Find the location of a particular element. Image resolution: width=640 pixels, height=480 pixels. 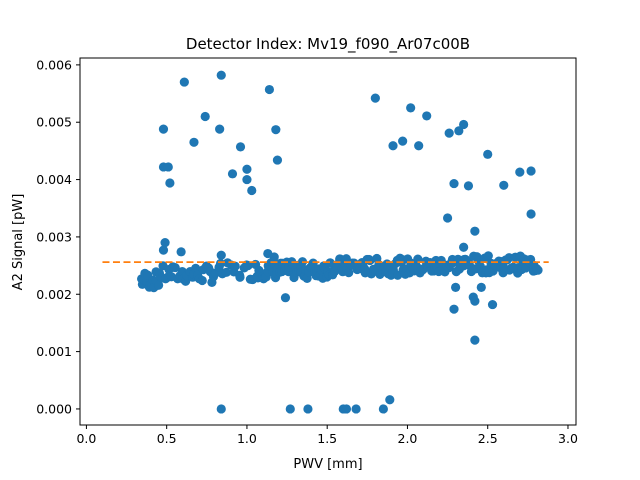

y-tick-label: 0.006 is located at coordinates (54, 64).